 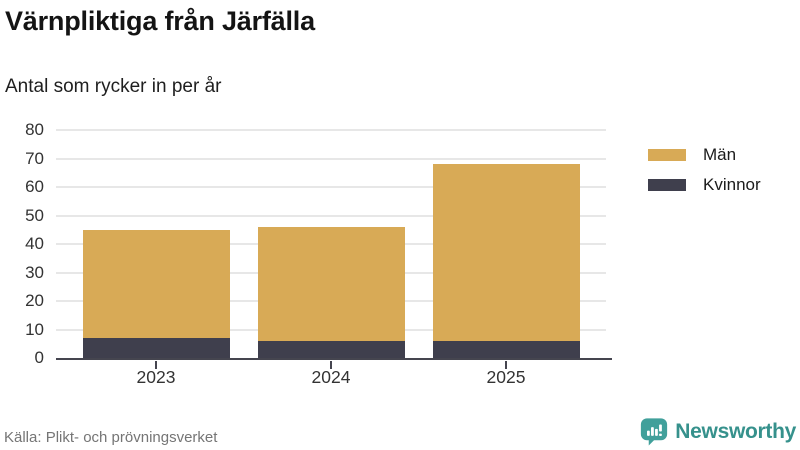 What do you see at coordinates (732, 184) in the screenshot?
I see `legend-label: Kvinnor` at bounding box center [732, 184].